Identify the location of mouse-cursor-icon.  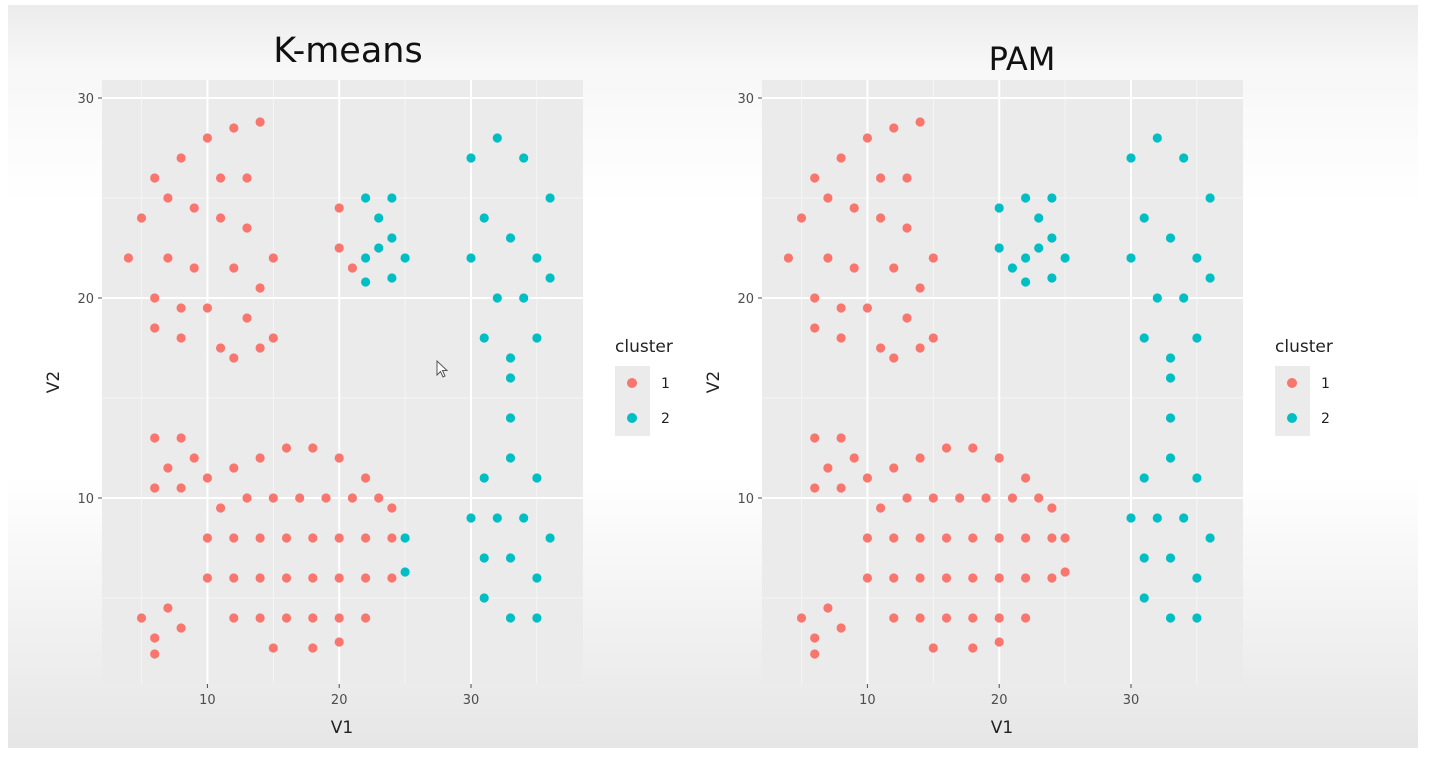
(442, 368).